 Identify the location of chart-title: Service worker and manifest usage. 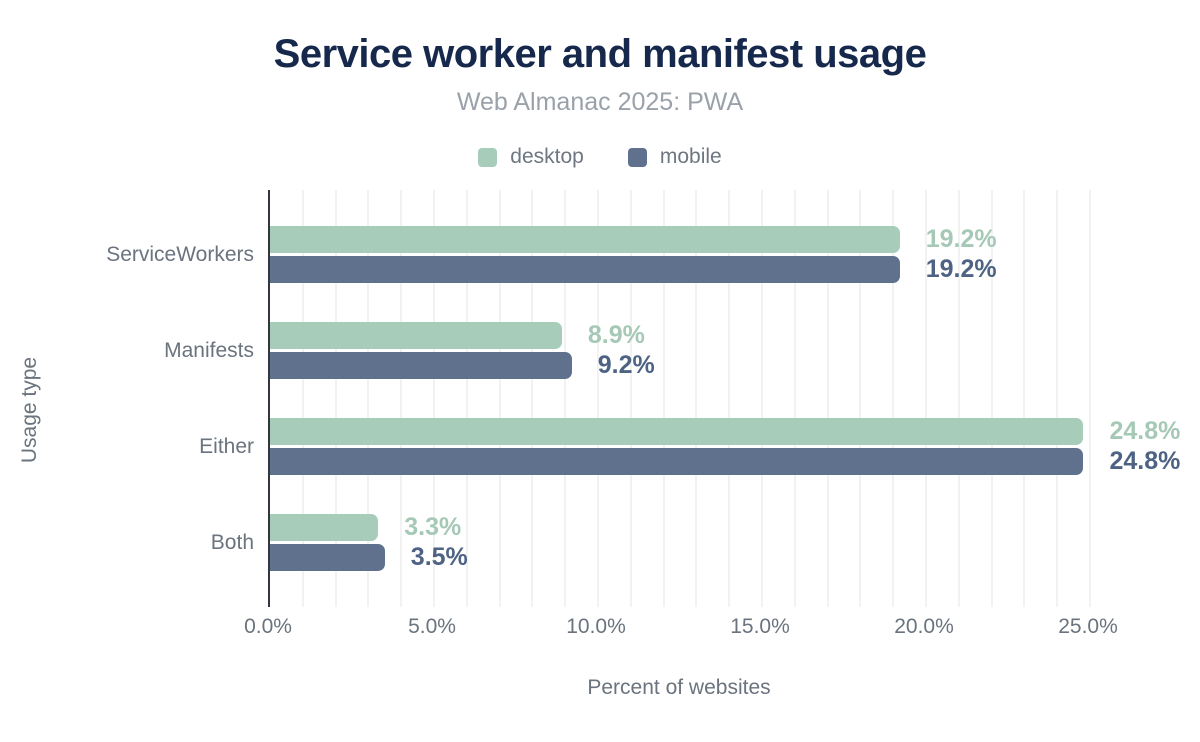
(600, 54).